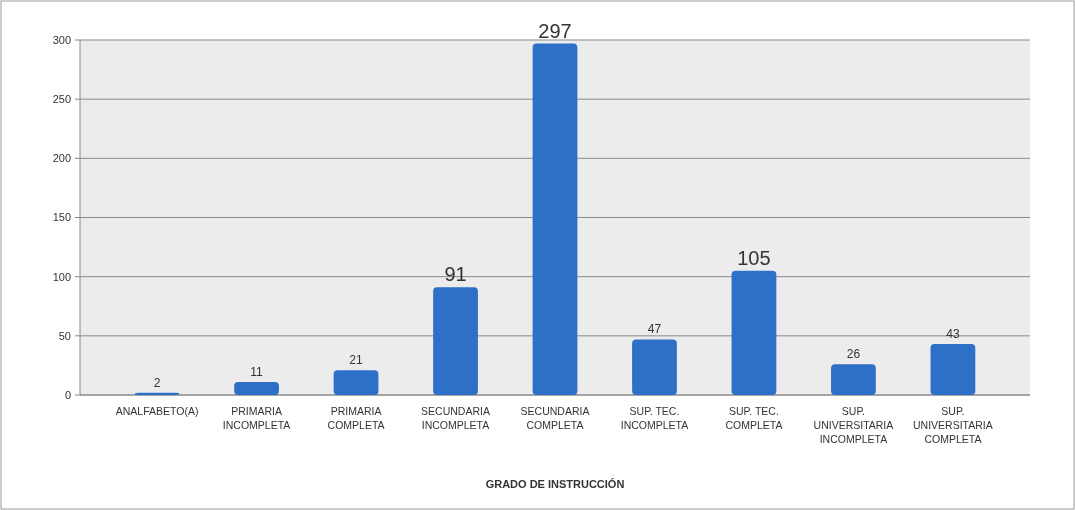 The height and width of the screenshot is (510, 1075). I want to click on y-tick-label: 50, so click(64, 335).